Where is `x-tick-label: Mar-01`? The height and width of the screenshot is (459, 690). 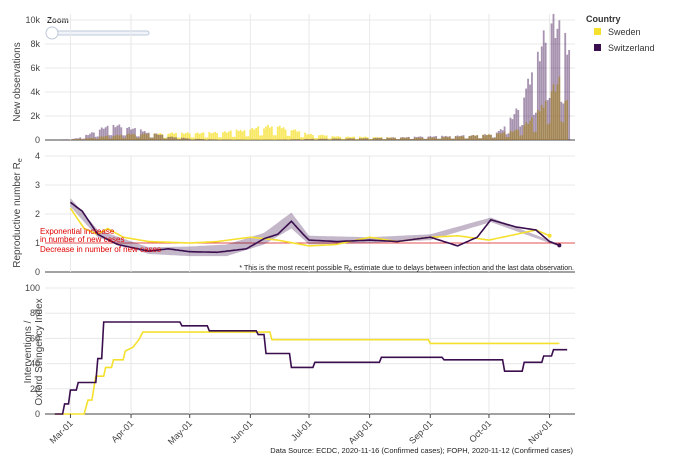 x-tick-label: Mar-01 is located at coordinates (61, 431).